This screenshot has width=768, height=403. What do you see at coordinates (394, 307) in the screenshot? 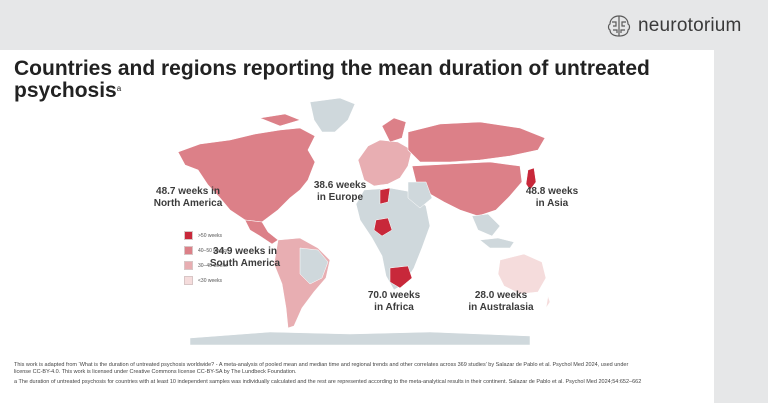
I see `label-africa-region: in Africa` at bounding box center [394, 307].